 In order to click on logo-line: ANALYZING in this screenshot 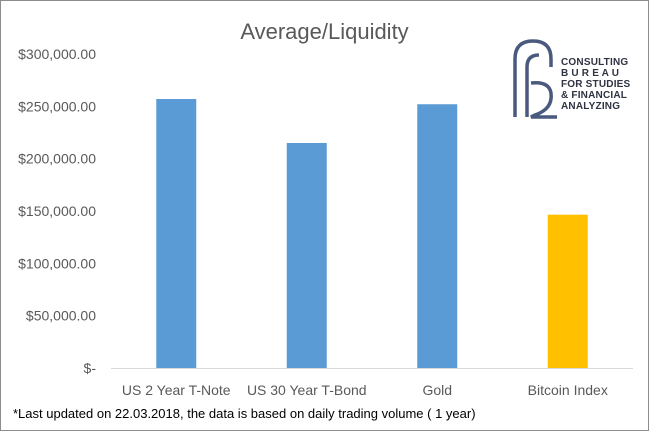, I will do `click(591, 106)`.